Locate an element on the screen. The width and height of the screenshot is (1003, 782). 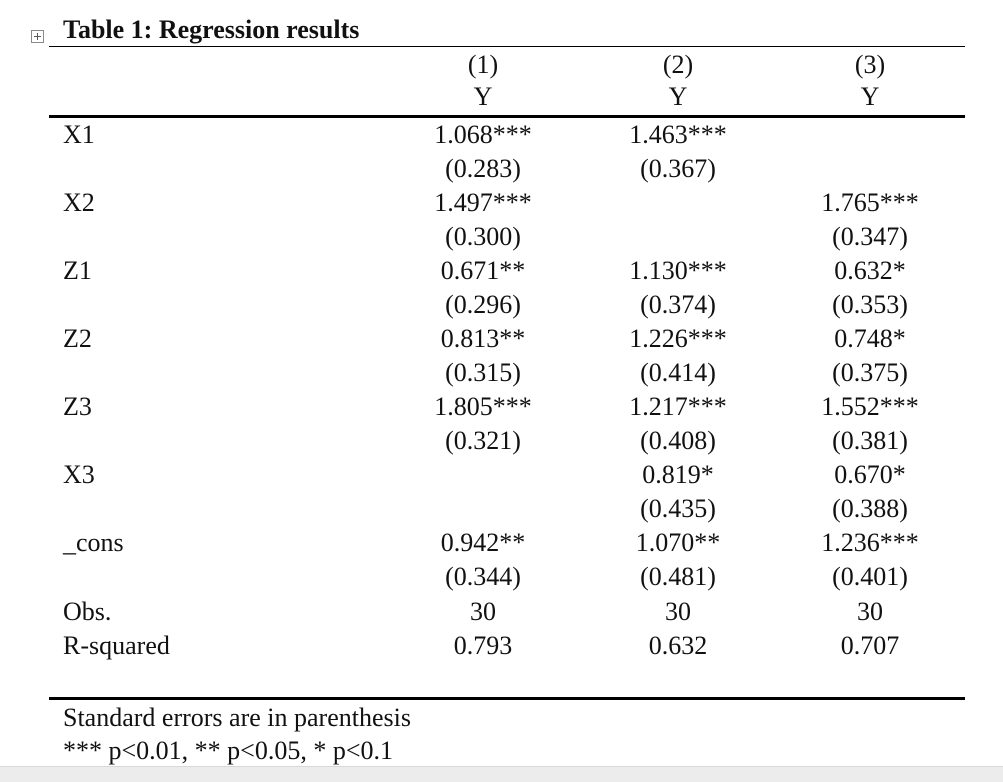
row-label-z1: Z1 is located at coordinates (77, 270).